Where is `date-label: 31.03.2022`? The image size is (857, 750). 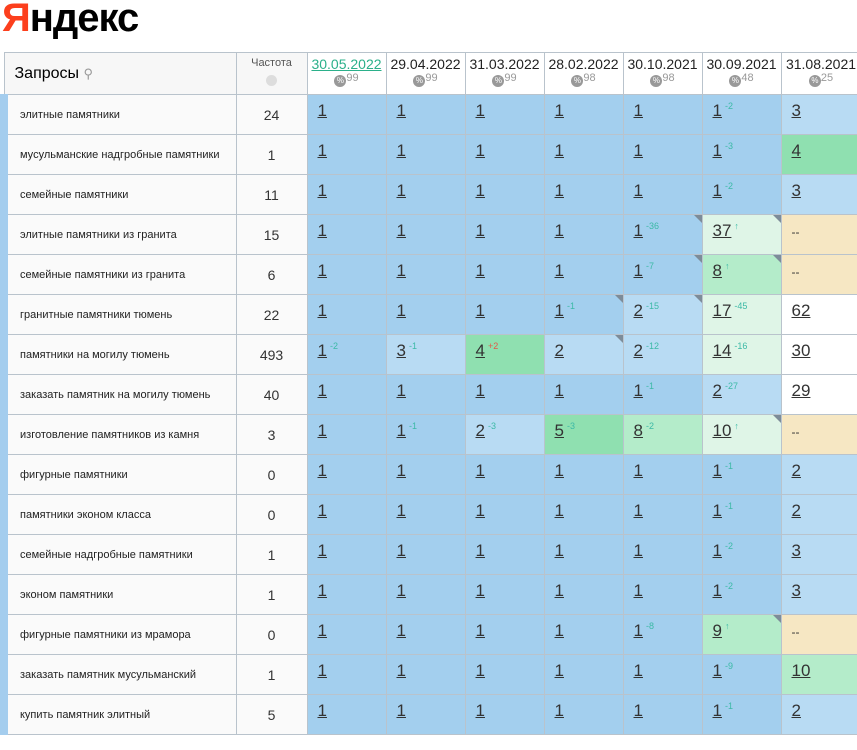
date-label: 31.03.2022 is located at coordinates (504, 64).